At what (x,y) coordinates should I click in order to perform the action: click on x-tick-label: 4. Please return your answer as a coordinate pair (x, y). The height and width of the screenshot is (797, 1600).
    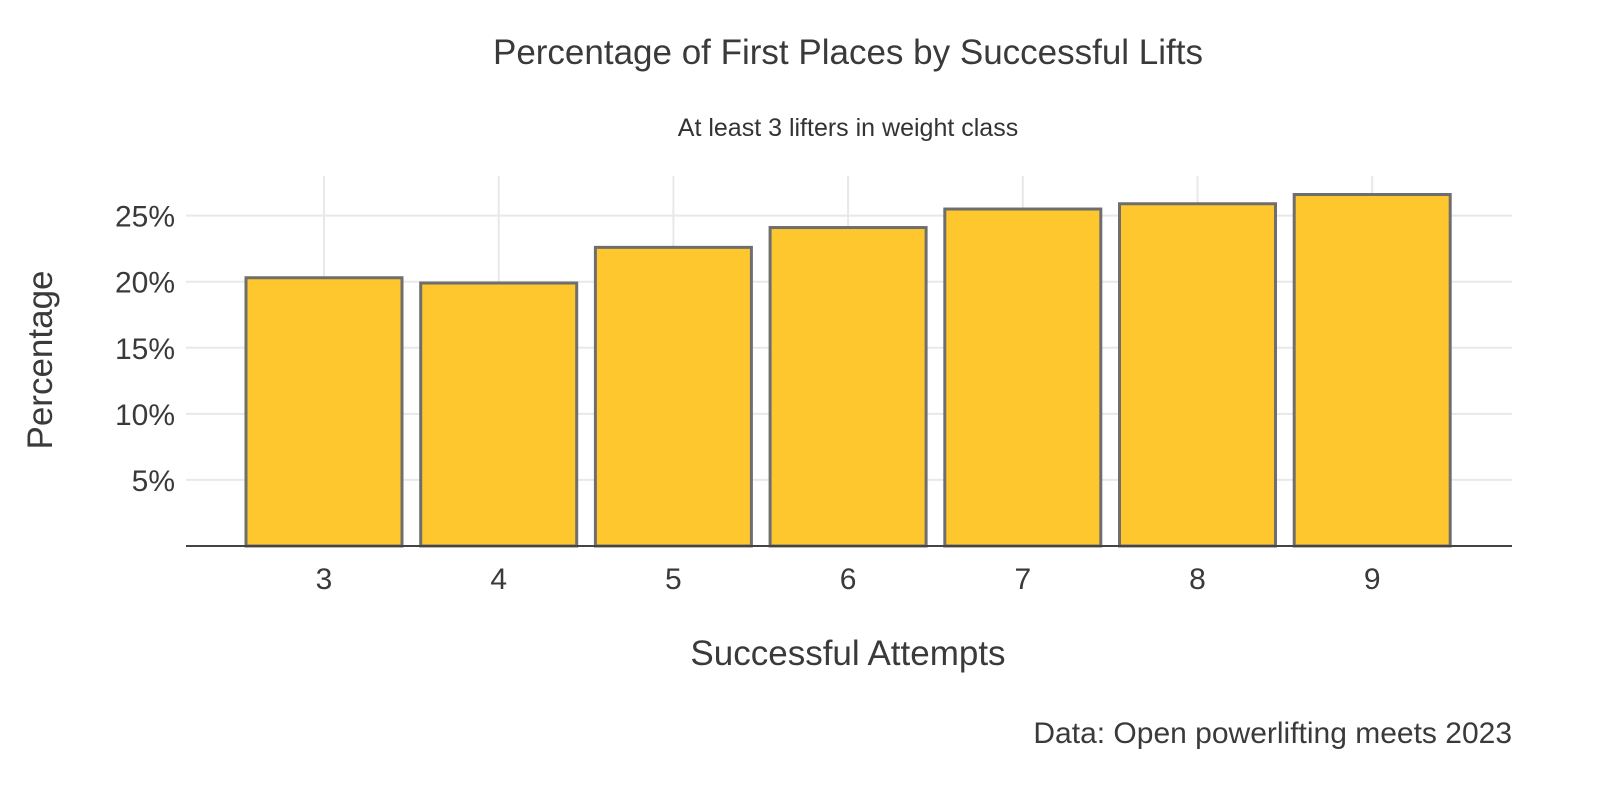
    Looking at the image, I should click on (498, 579).